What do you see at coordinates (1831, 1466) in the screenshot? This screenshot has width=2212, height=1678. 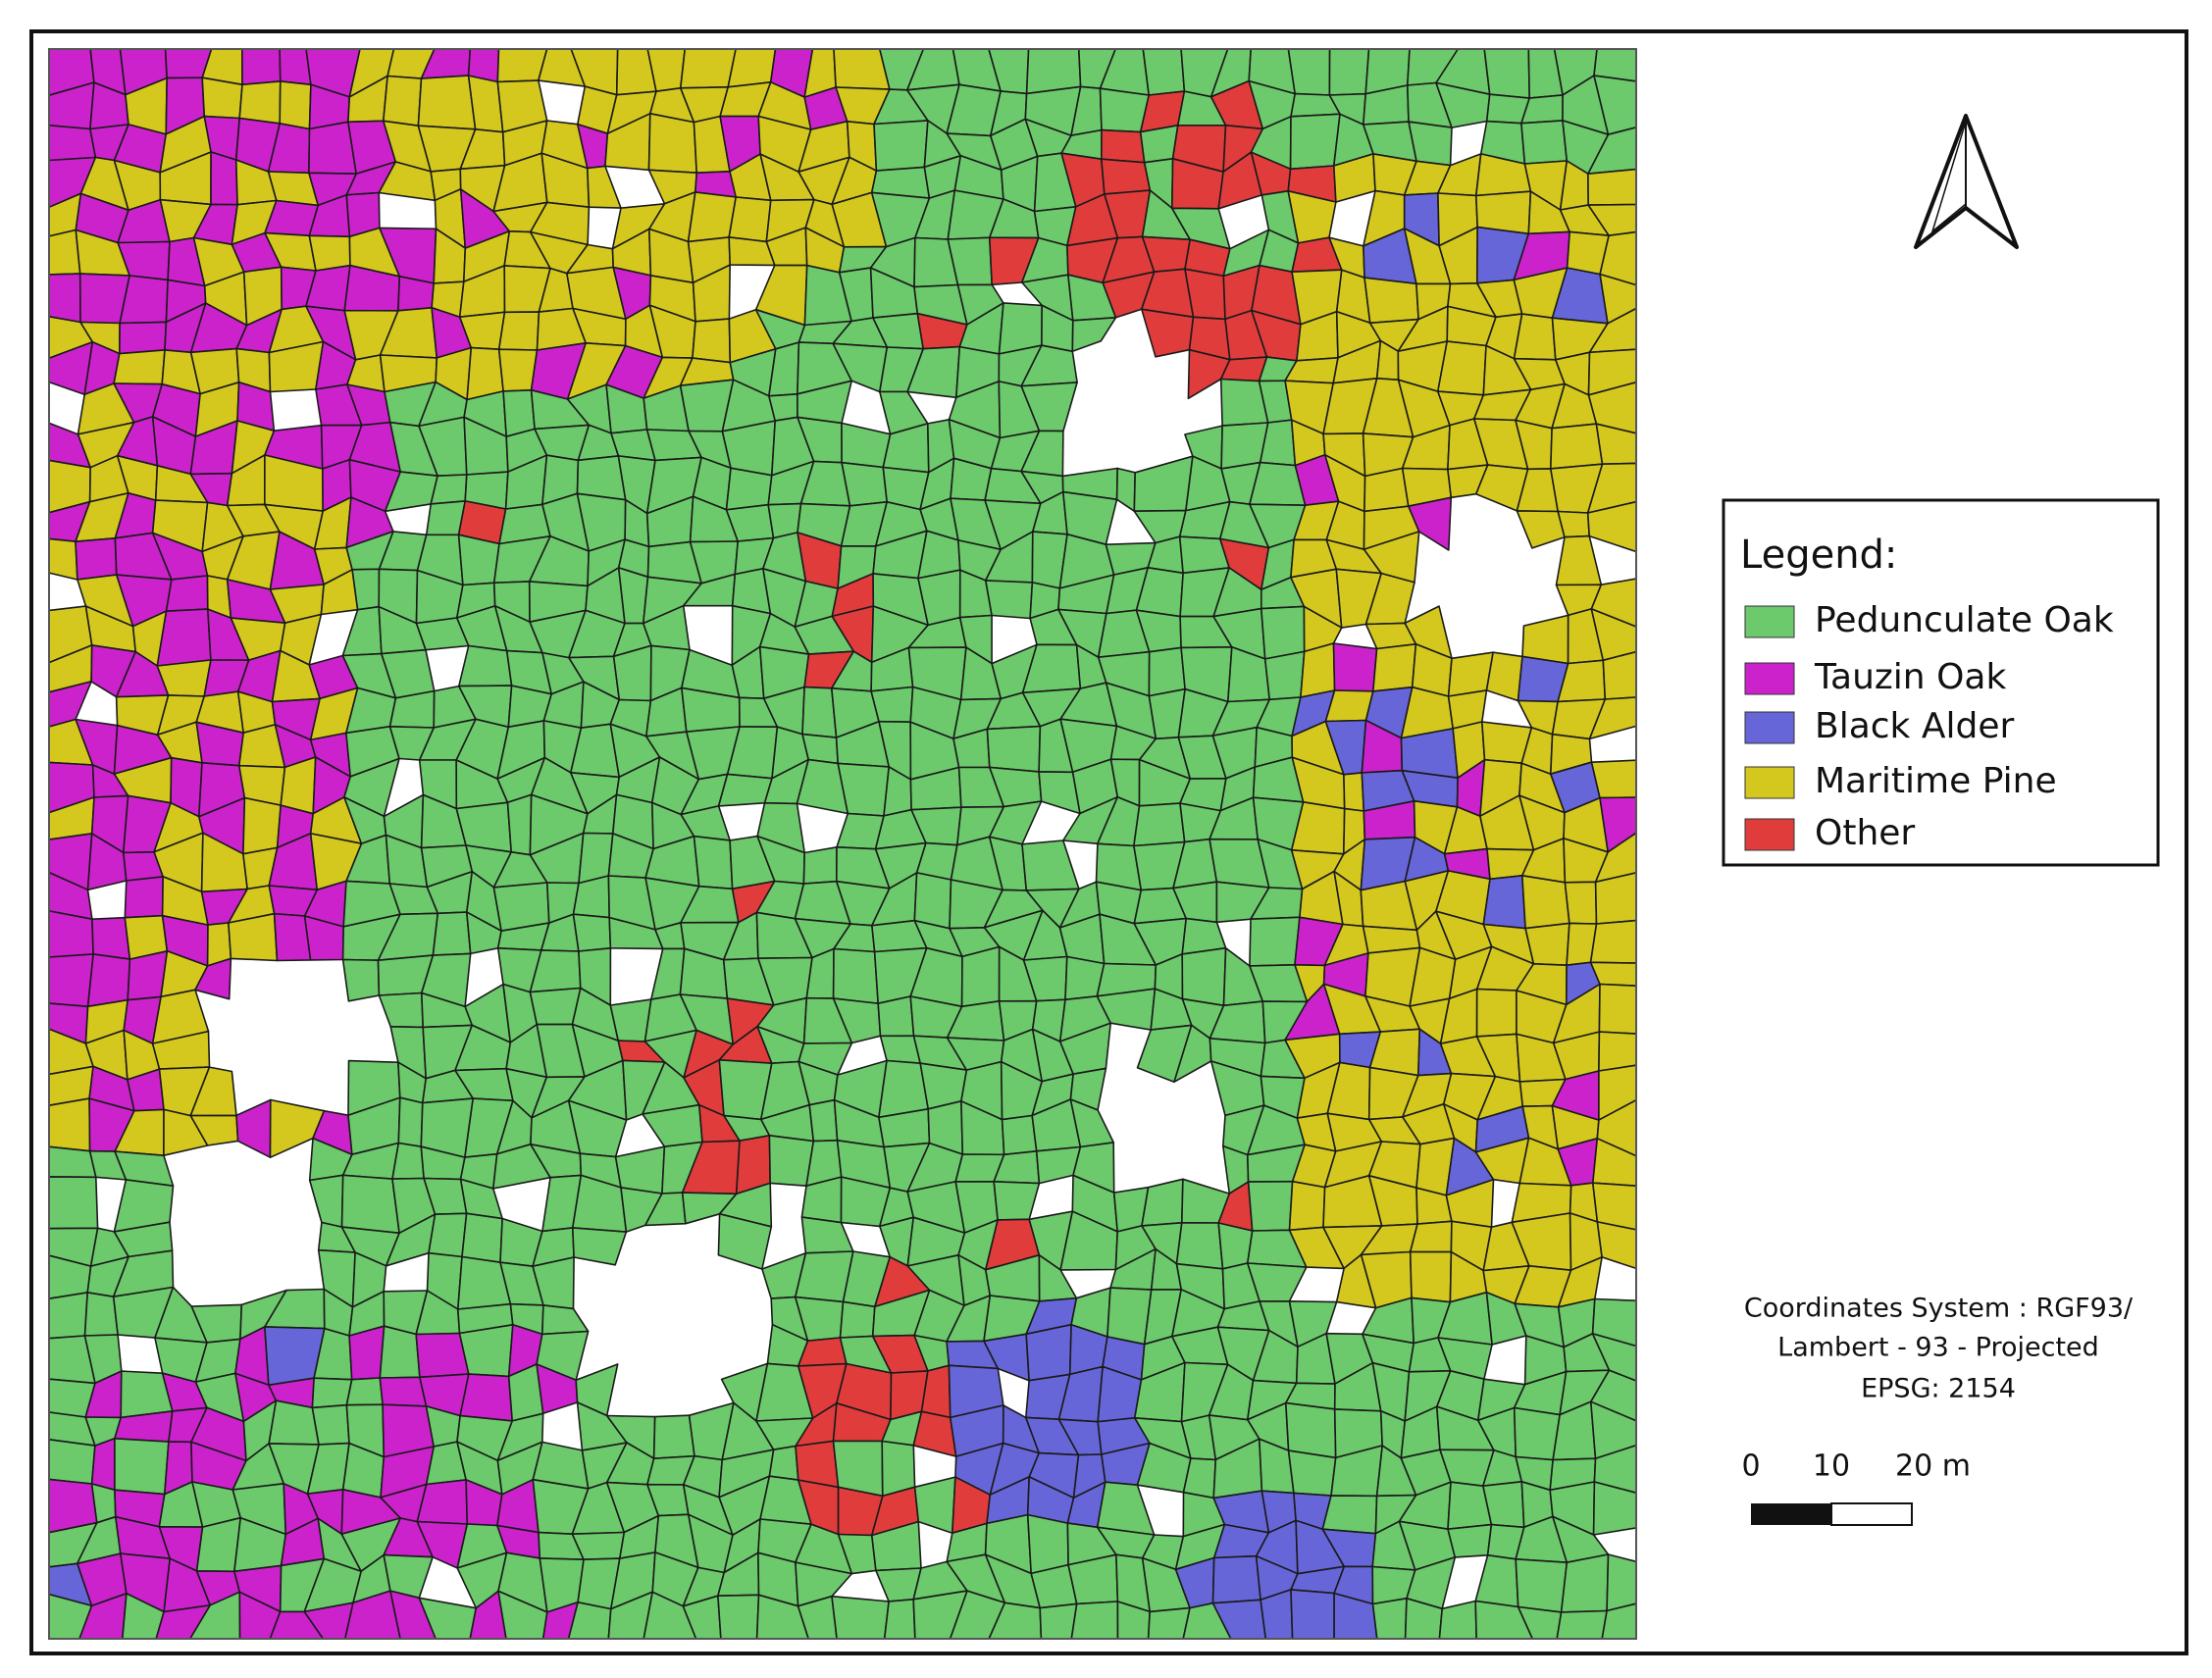 I see `scale-label: 10` at bounding box center [1831, 1466].